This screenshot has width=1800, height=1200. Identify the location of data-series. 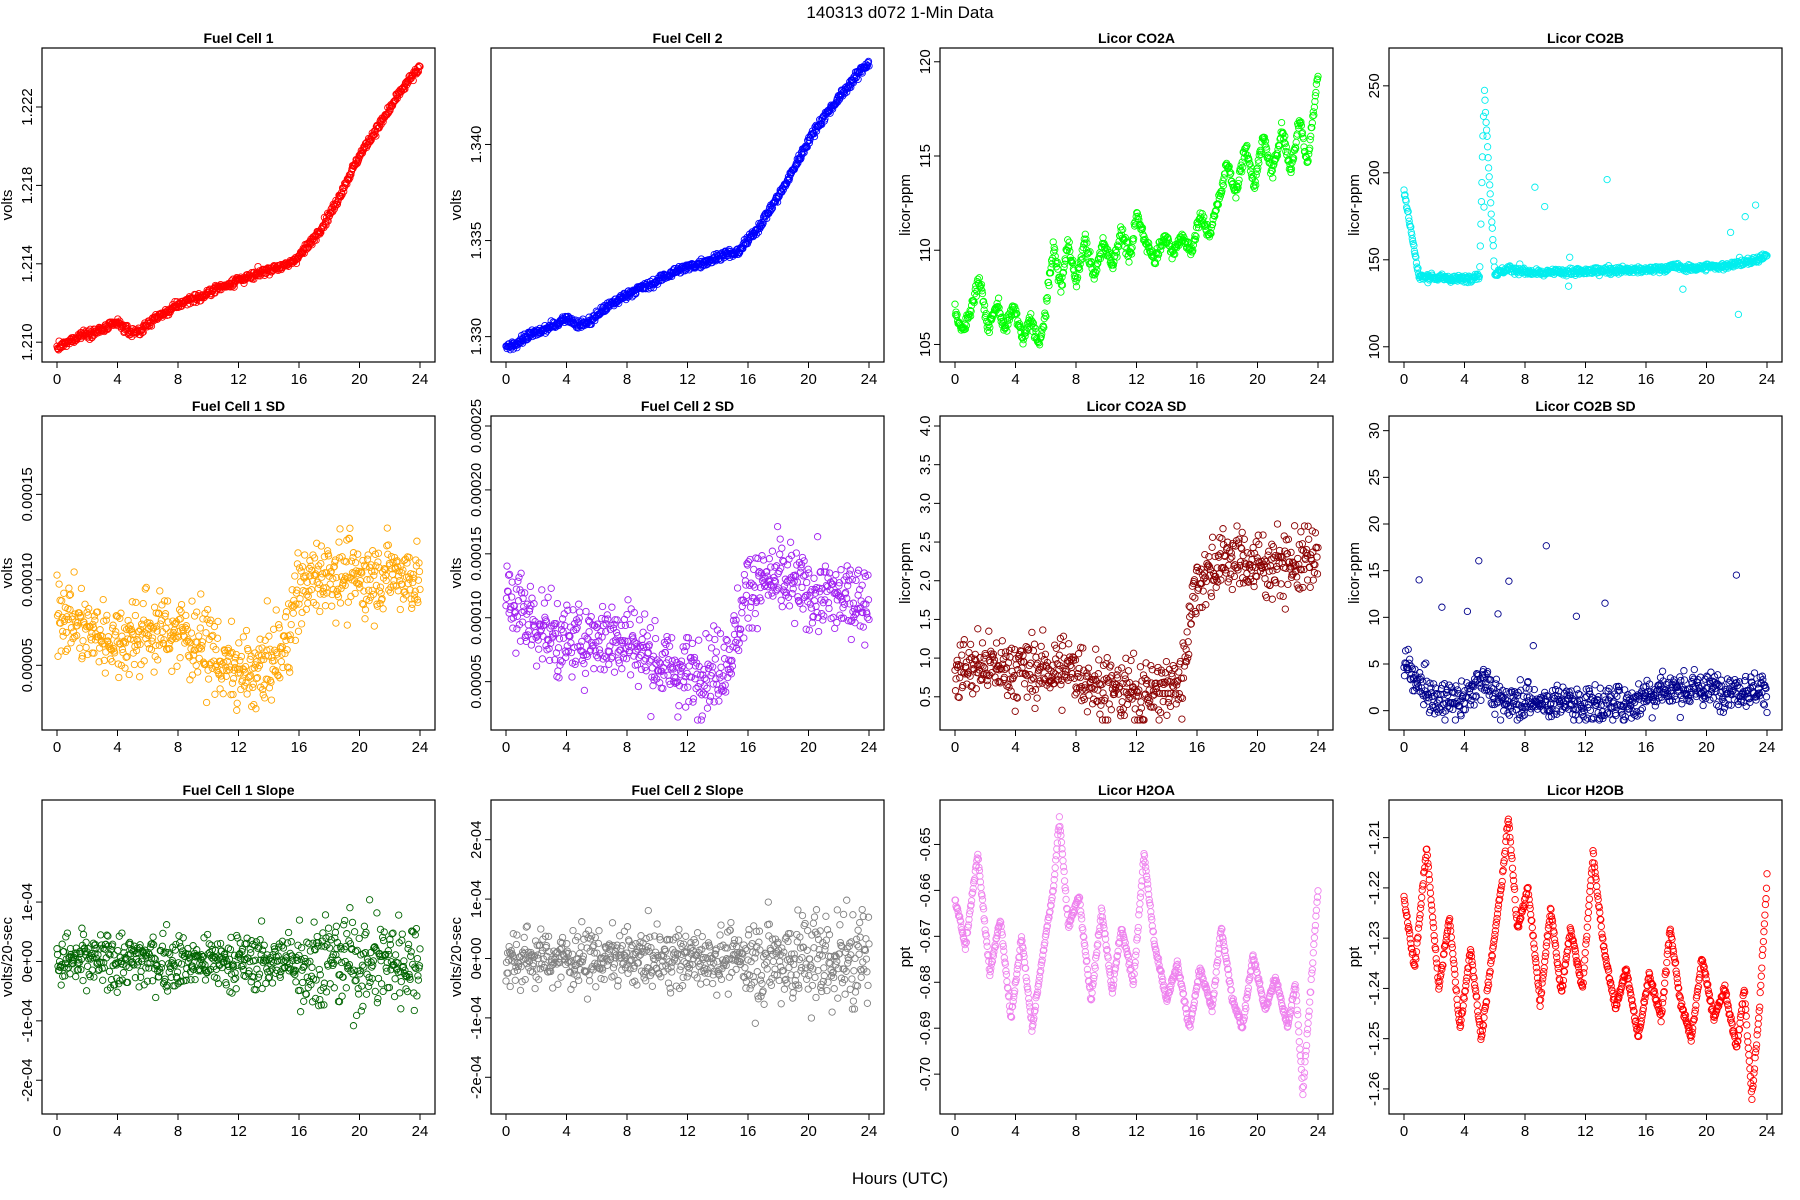
(1136, 210).